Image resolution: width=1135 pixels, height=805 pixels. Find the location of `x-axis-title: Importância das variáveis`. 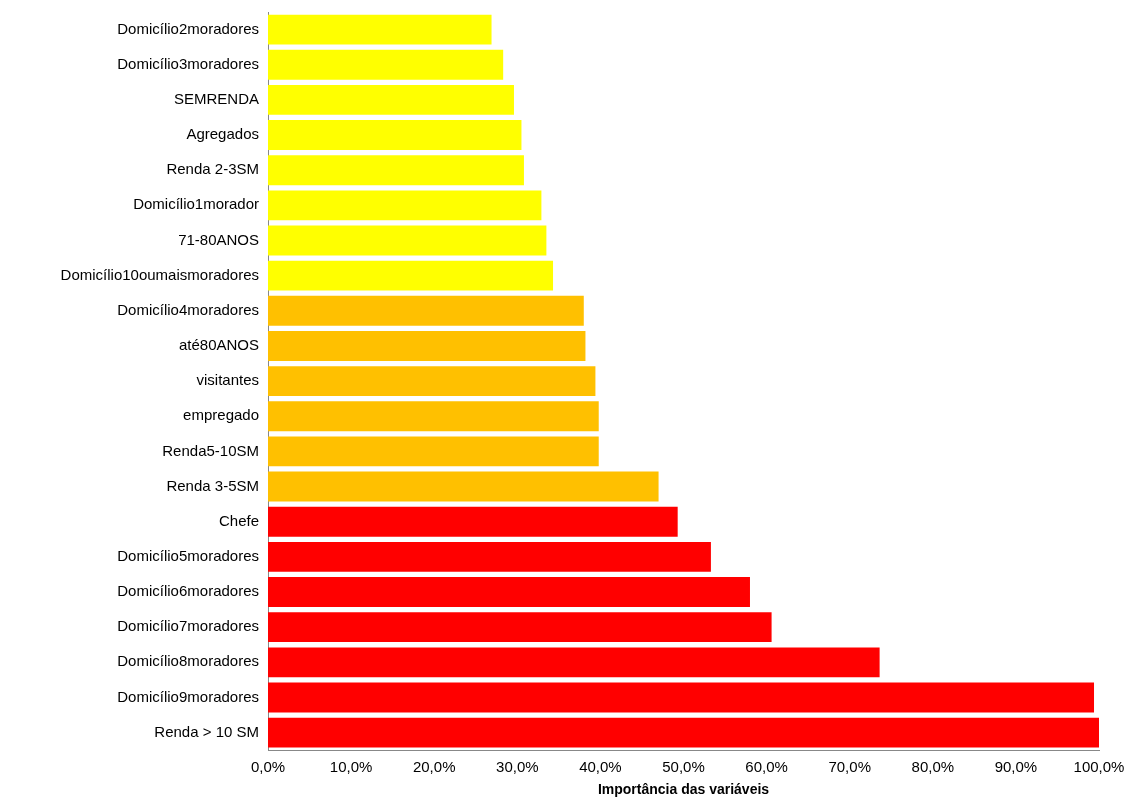

x-axis-title: Importância das variáveis is located at coordinates (683, 789).